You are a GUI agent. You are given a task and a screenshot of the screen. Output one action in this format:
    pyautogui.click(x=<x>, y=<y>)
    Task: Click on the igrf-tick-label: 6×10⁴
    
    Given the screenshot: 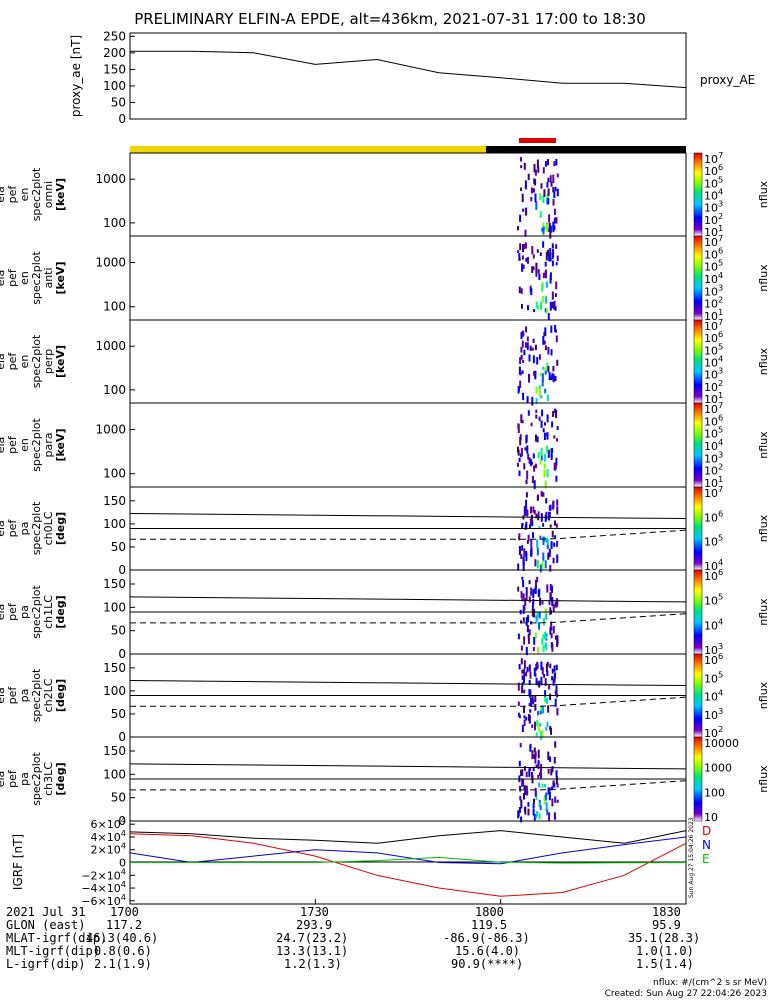 What is the action you would take?
    pyautogui.click(x=108, y=823)
    